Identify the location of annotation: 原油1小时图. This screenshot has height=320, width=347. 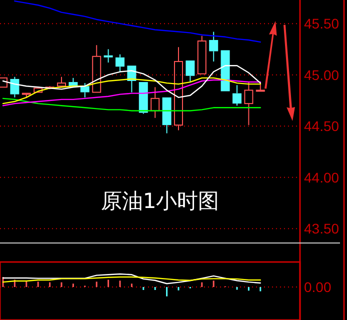
(160, 201).